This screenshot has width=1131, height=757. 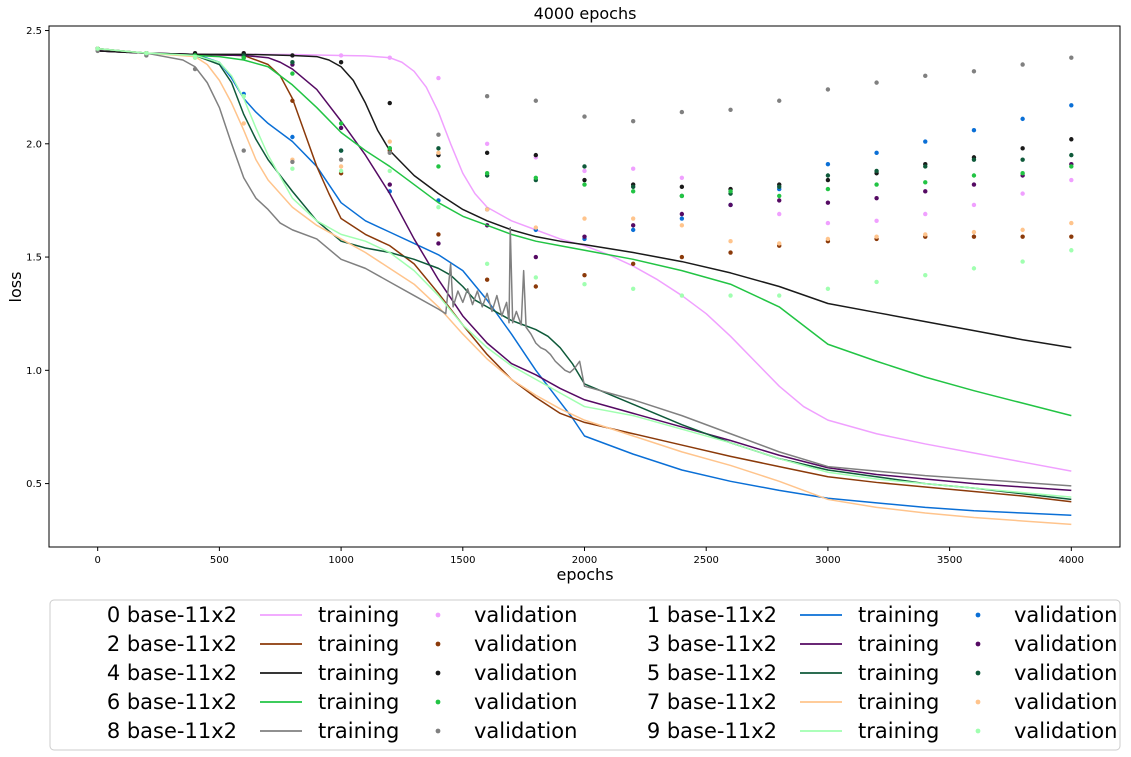 What do you see at coordinates (342, 615) in the screenshot?
I see `legend-entry-0: 0 base-11x2 training validation` at bounding box center [342, 615].